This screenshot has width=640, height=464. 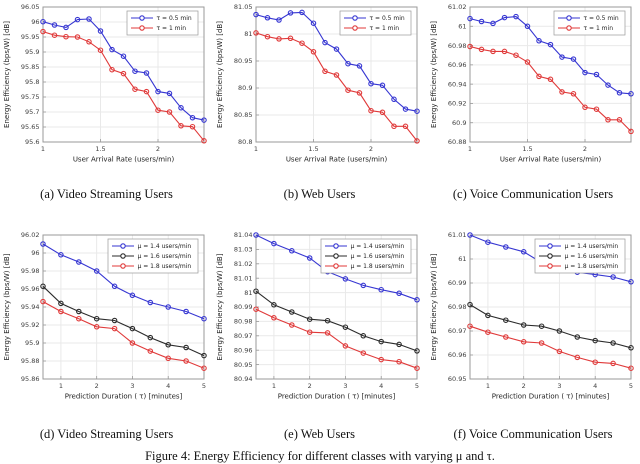 I want to click on svg-text: 95.98, so click(x=30, y=271).